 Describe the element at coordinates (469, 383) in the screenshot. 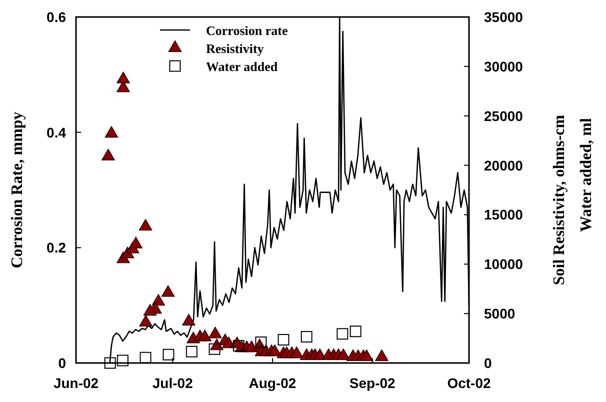

I see `x-tick-label: Oct-02` at that location.